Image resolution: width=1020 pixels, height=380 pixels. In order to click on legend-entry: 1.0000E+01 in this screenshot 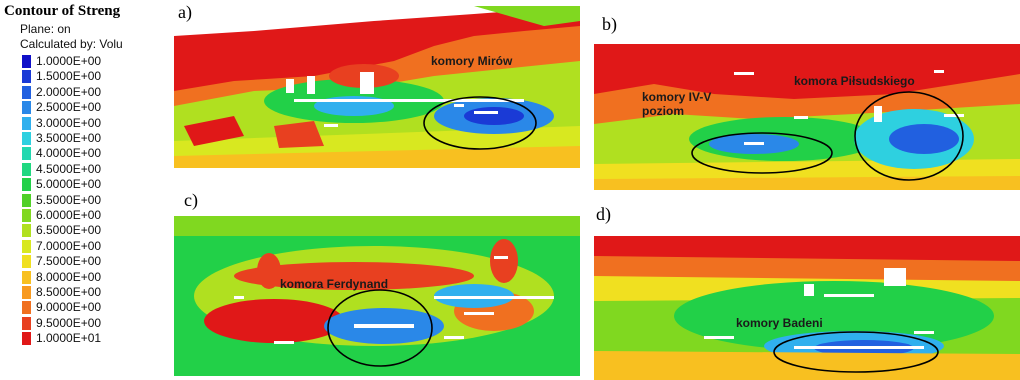, I will do `click(92, 338)`.